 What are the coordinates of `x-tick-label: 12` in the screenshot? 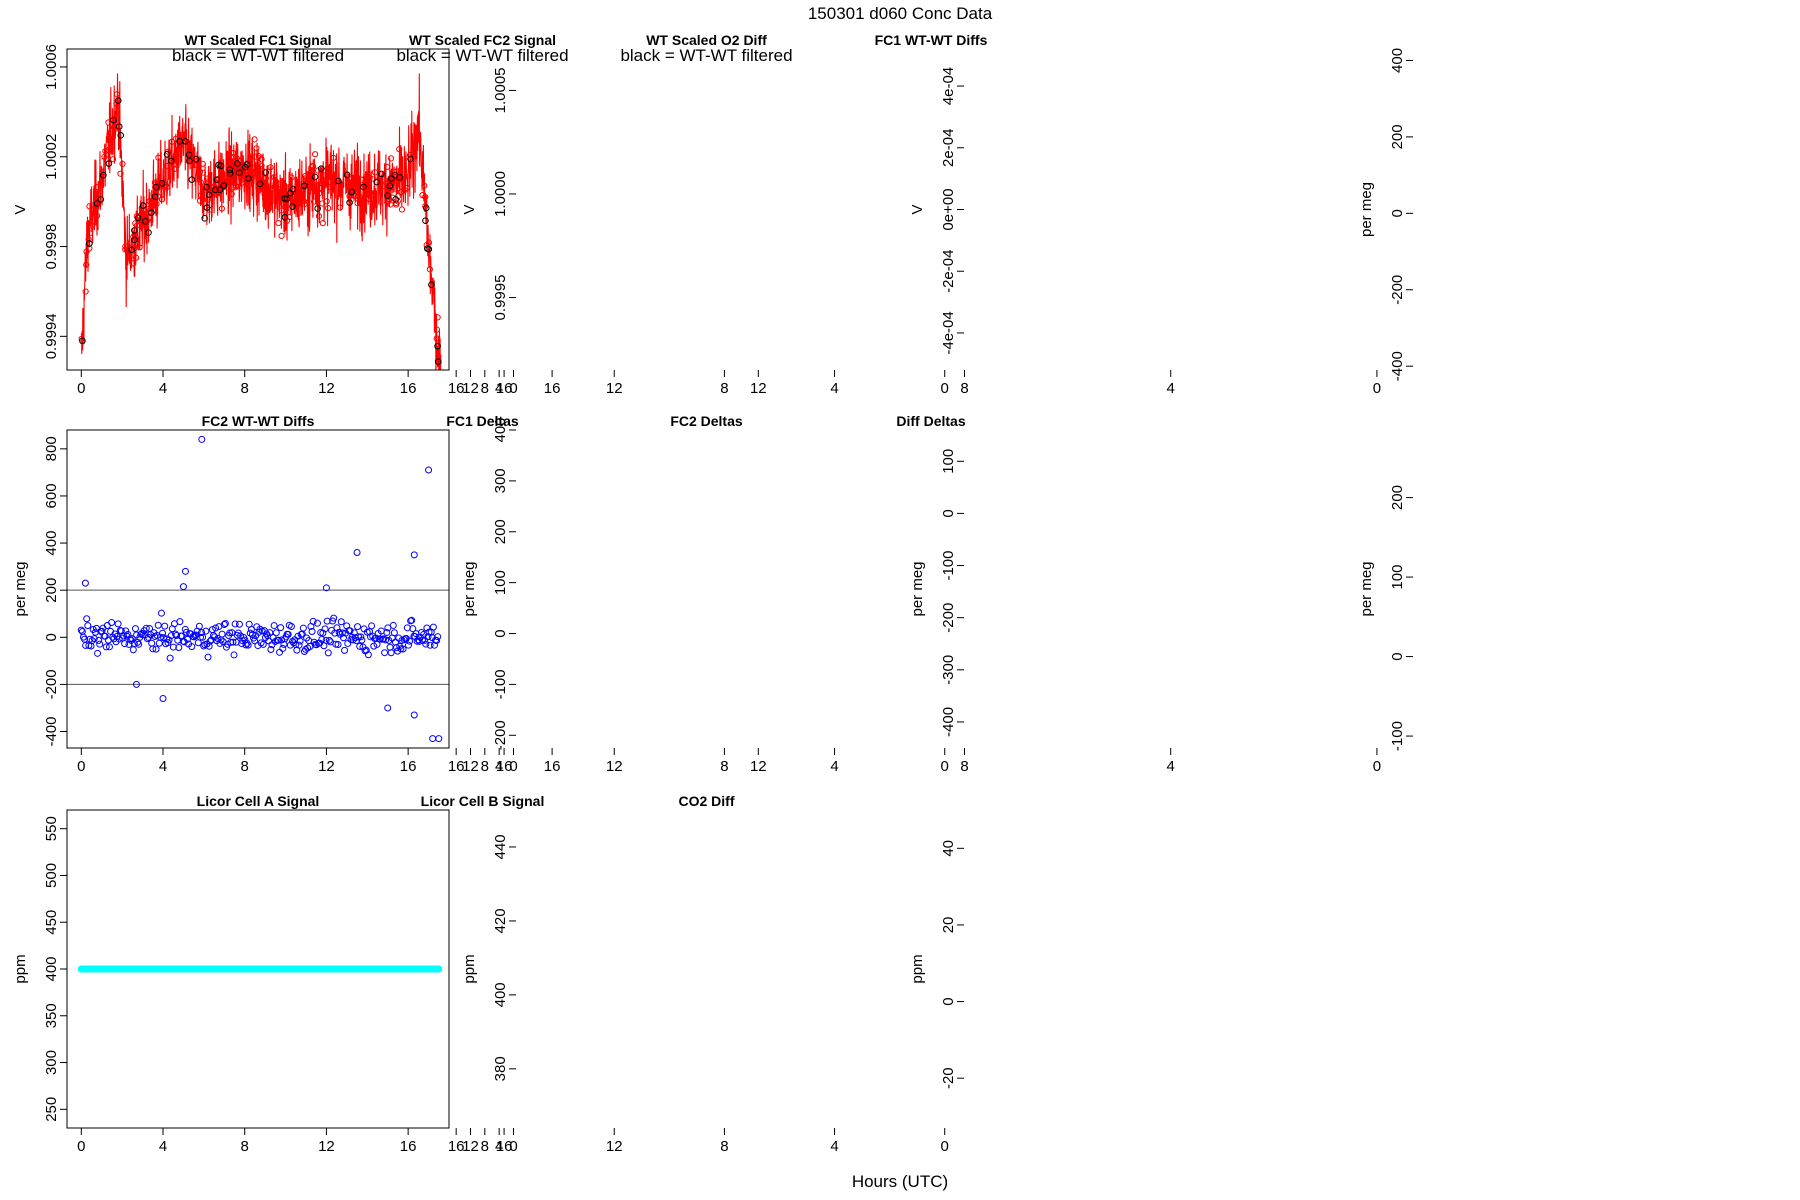 It's located at (326, 1146).